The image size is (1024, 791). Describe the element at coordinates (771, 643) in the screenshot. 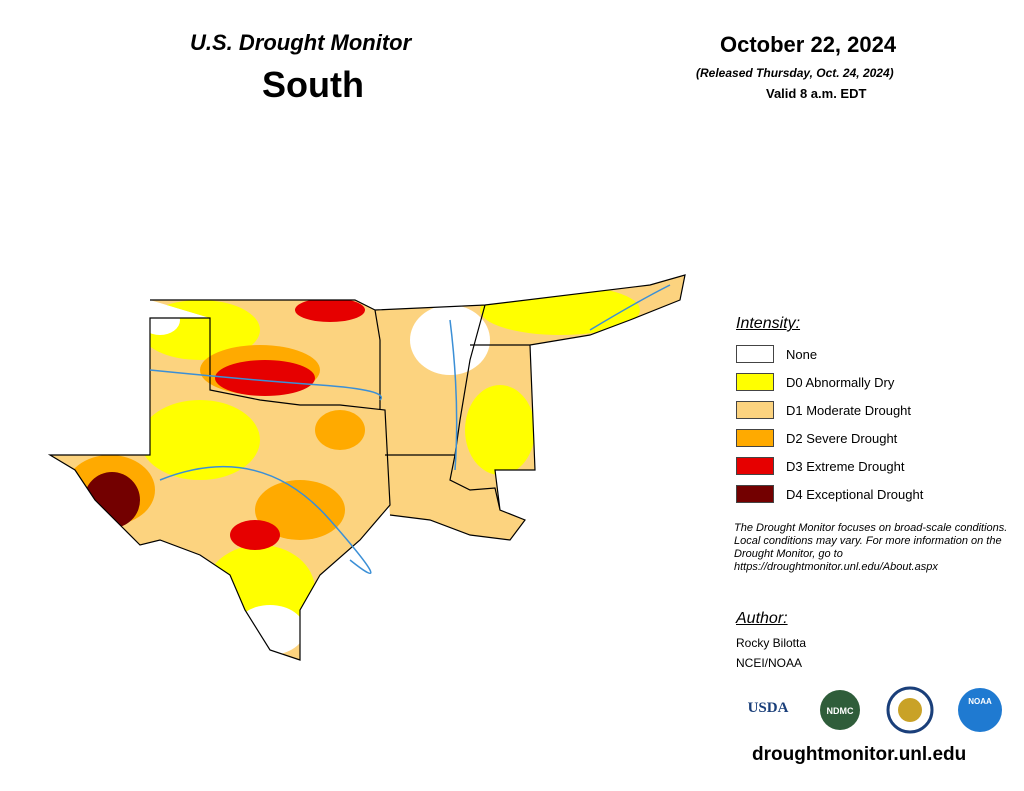

I see `author-name: Rocky Bilotta` at that location.